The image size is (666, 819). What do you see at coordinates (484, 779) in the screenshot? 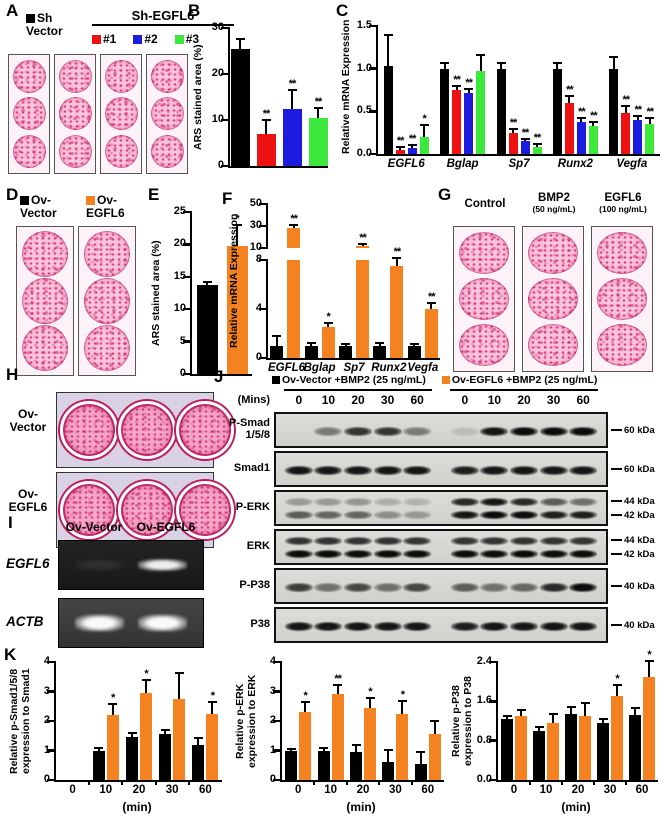
I see `y-tick-label: 0.0` at bounding box center [484, 779].